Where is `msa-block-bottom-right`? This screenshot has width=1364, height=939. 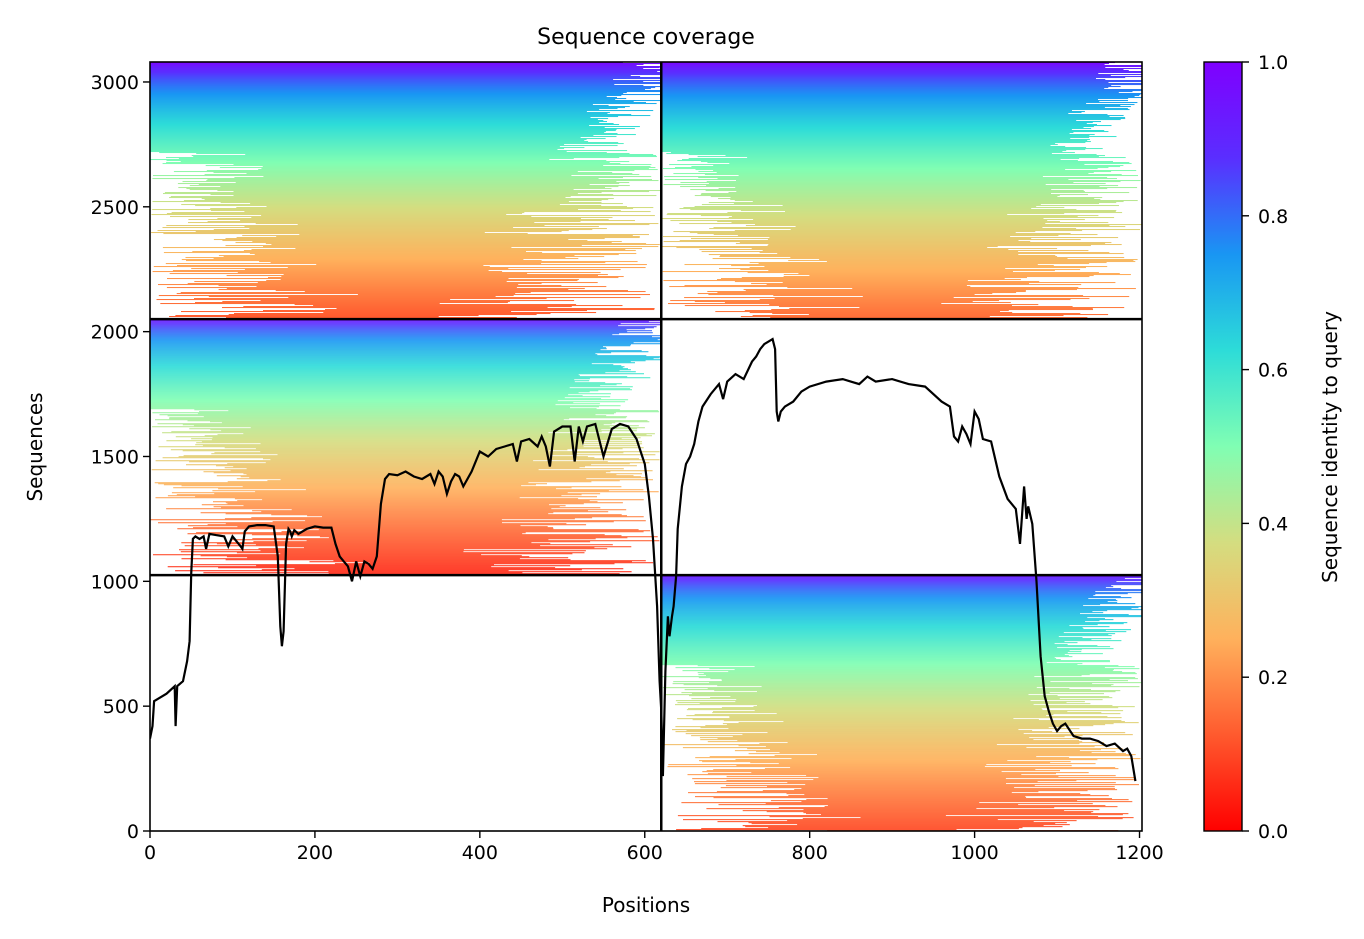
msa-block-bottom-right is located at coordinates (901, 703).